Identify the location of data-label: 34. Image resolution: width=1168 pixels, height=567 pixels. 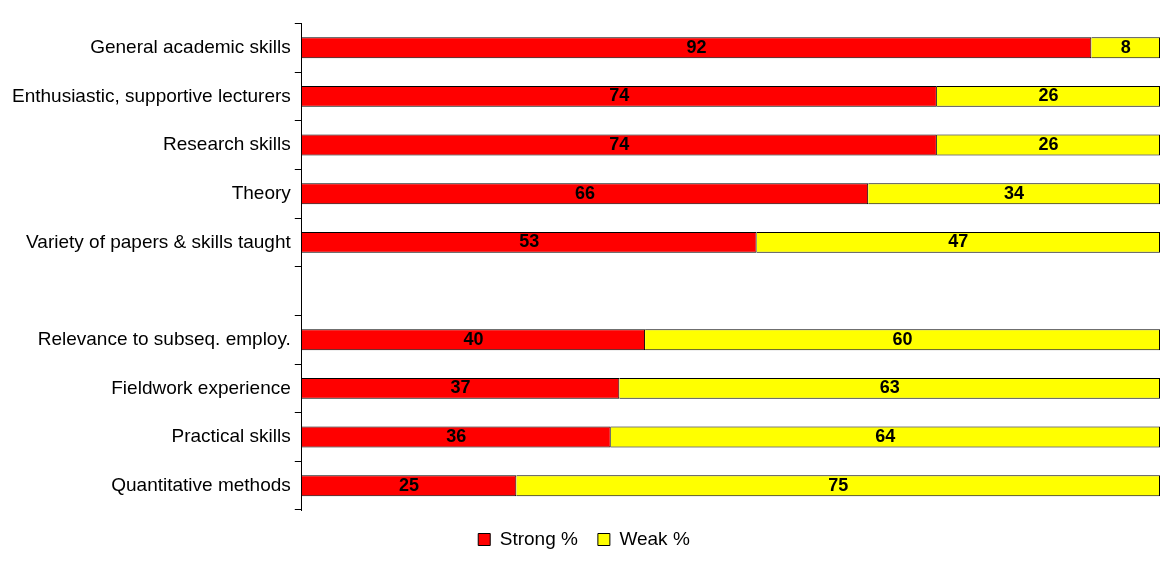
(1014, 192).